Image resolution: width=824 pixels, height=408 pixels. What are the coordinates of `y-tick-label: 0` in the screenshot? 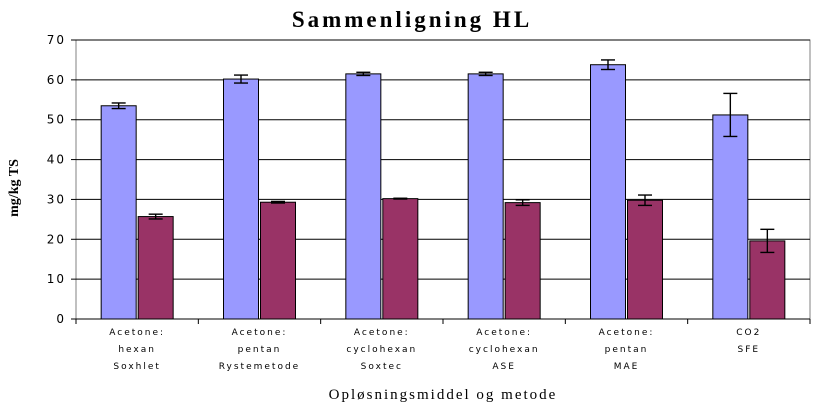 It's located at (61, 319).